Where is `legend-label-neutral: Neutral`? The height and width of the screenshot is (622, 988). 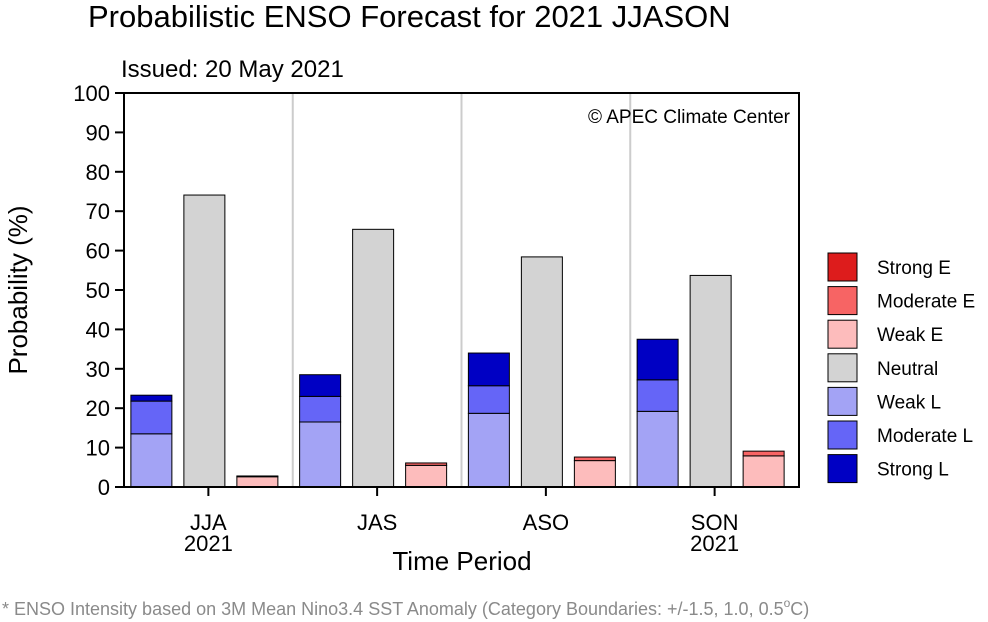 legend-label-neutral: Neutral is located at coordinates (907, 369).